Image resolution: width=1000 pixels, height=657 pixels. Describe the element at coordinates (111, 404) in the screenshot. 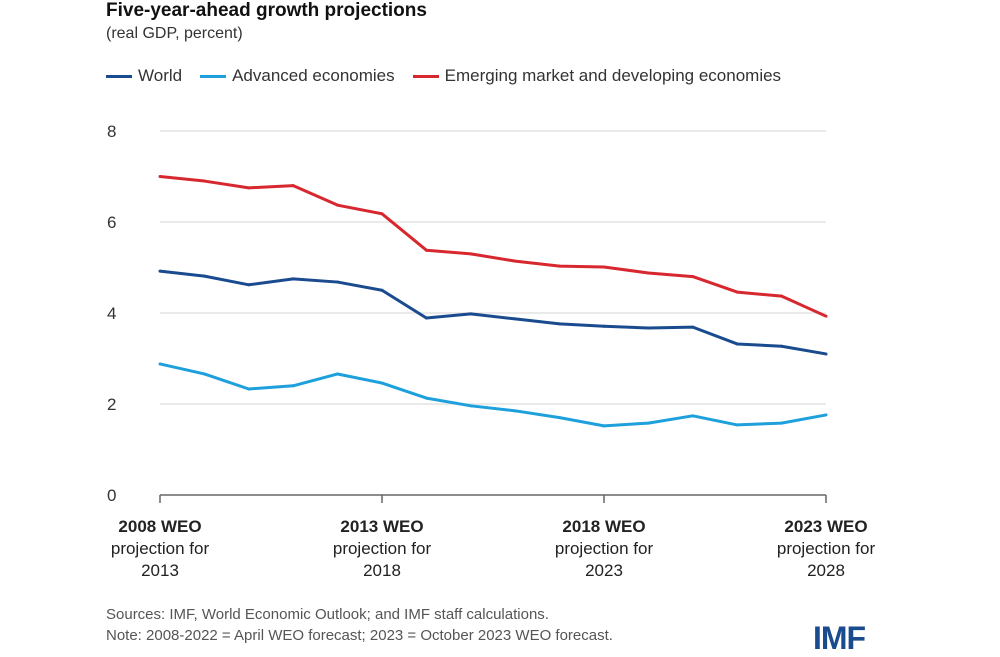

I see `y-tick-label: 2` at that location.